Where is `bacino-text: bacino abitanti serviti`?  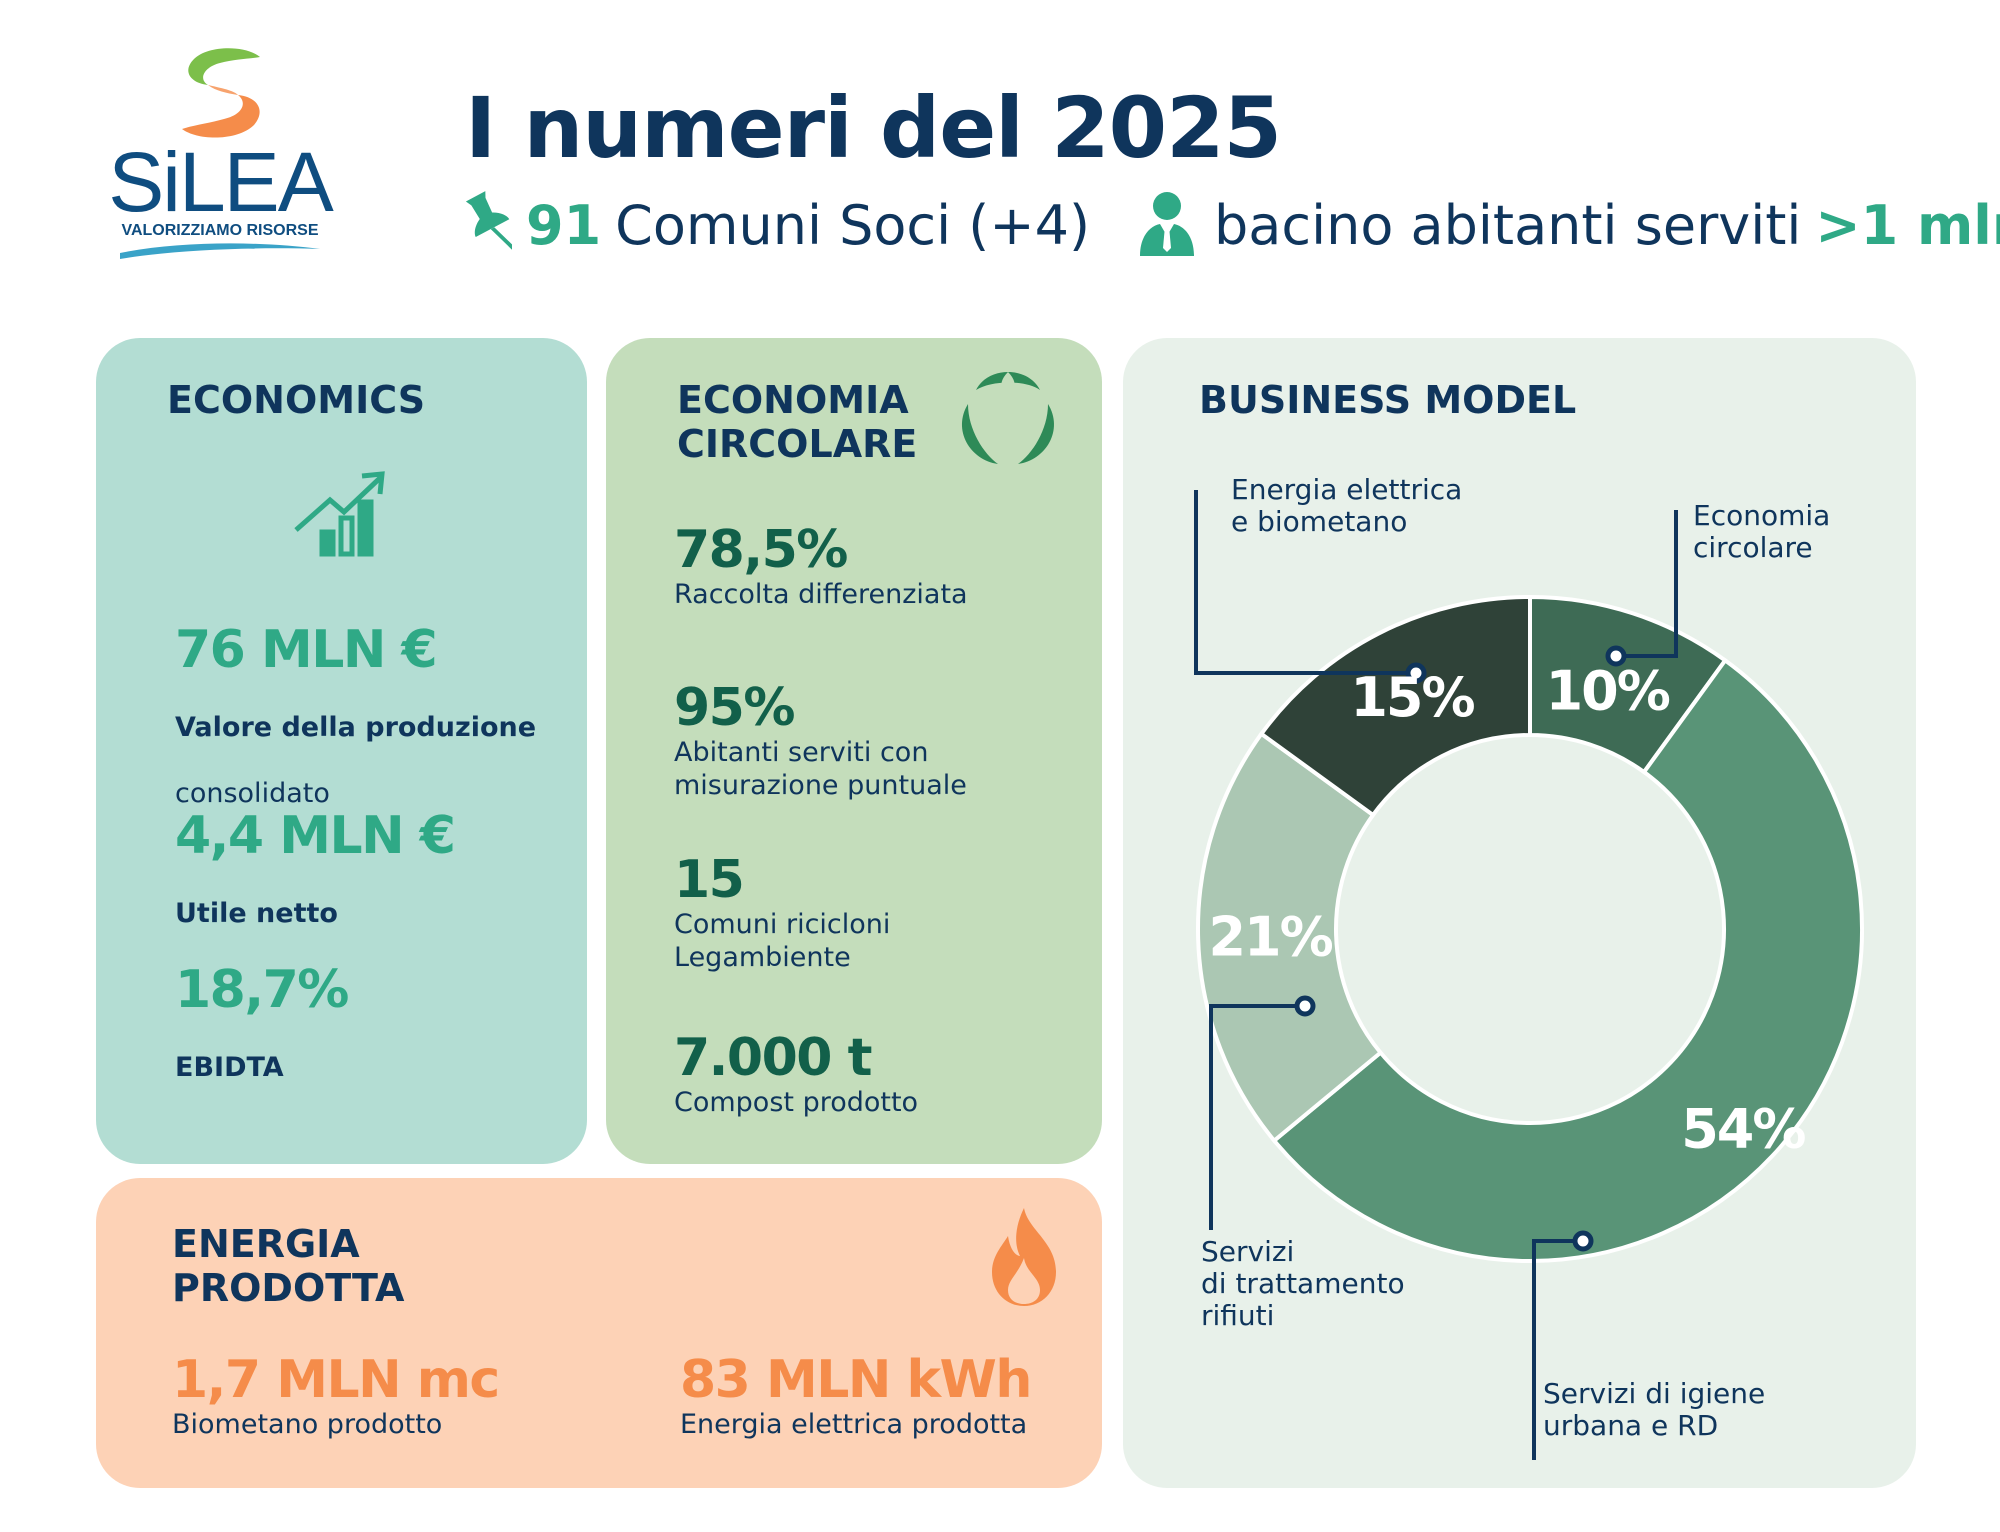
bacino-text: bacino abitanti serviti is located at coordinates (1508, 225).